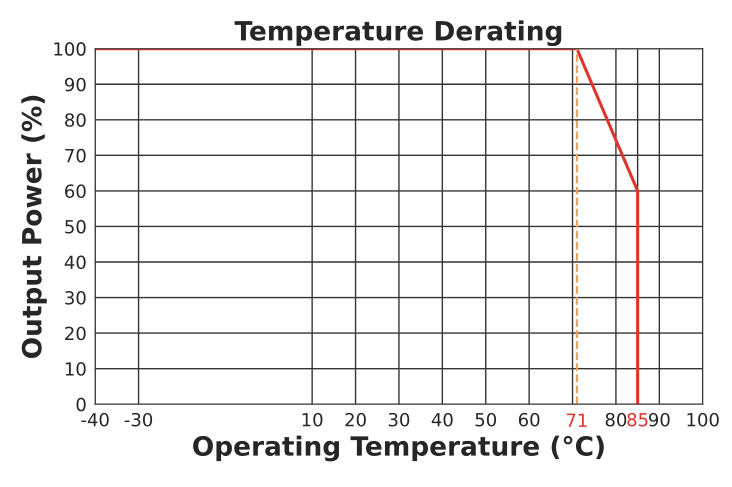  Describe the element at coordinates (138, 419) in the screenshot. I see `x-tick-label: -30` at that location.